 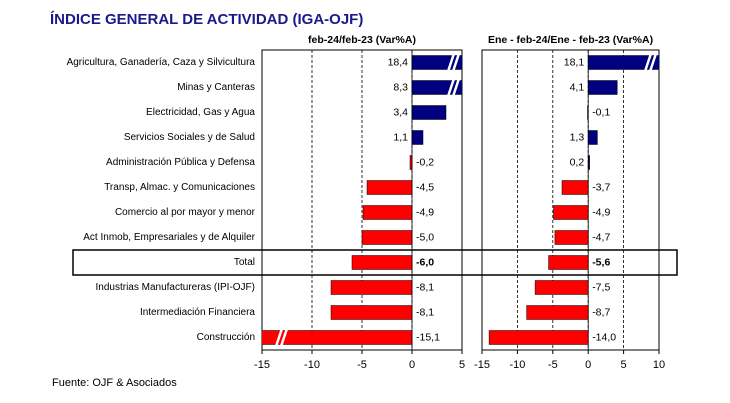 What do you see at coordinates (180, 162) in the screenshot?
I see `category-label: Administración Pública y Defensa` at bounding box center [180, 162].